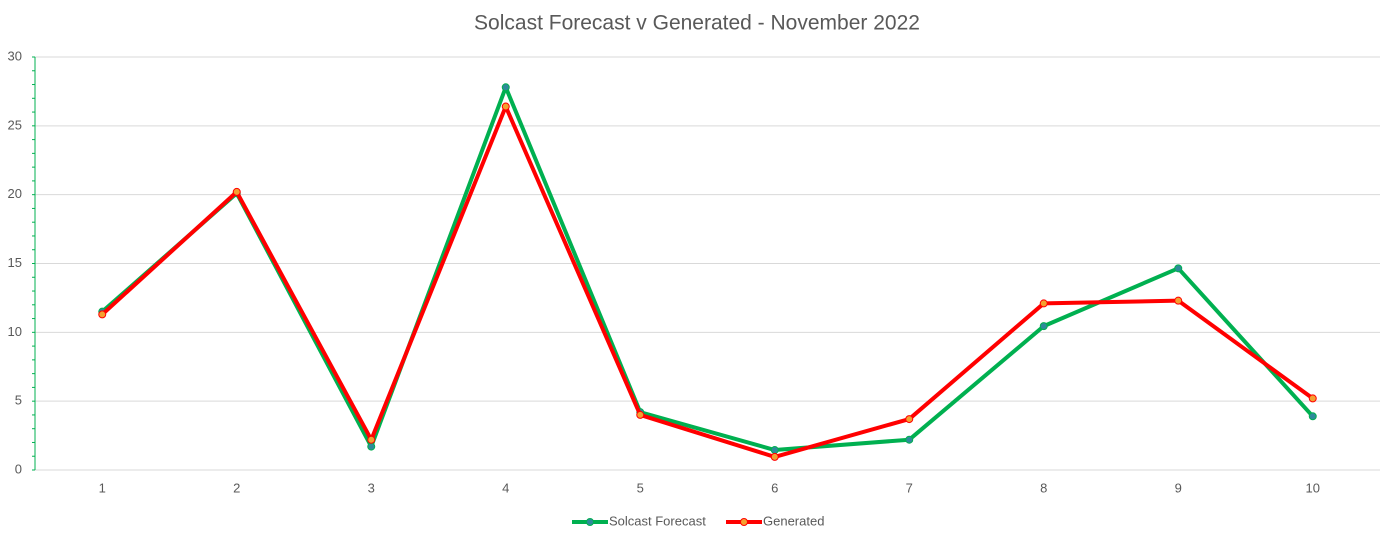 Image resolution: width=1394 pixels, height=540 pixels. What do you see at coordinates (774, 487) in the screenshot?
I see `x-tick-label: 6` at bounding box center [774, 487].